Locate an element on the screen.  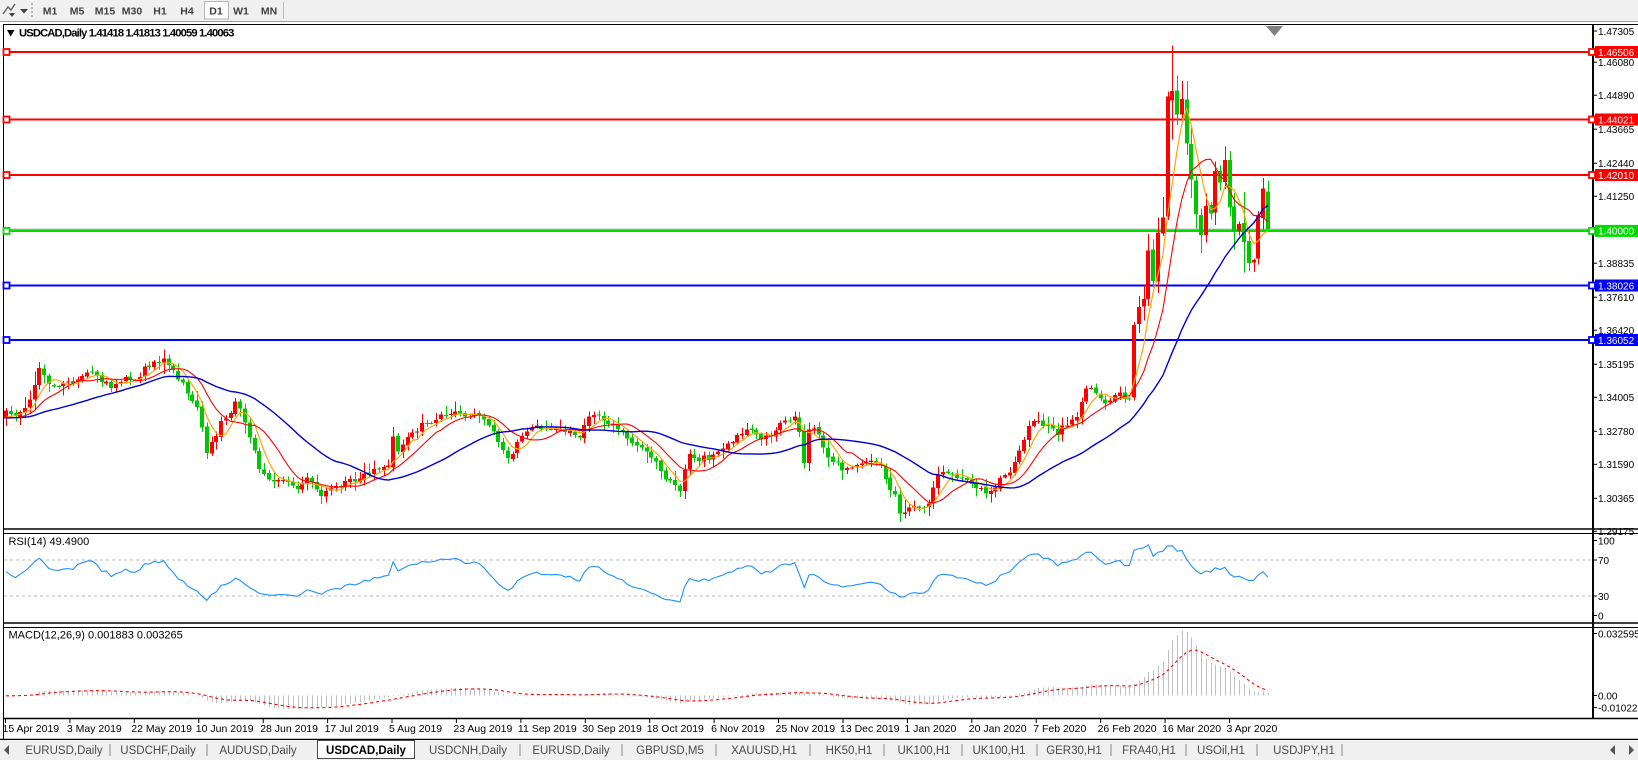
svg-text: USDCAD,Daily is located at coordinates (366, 751).